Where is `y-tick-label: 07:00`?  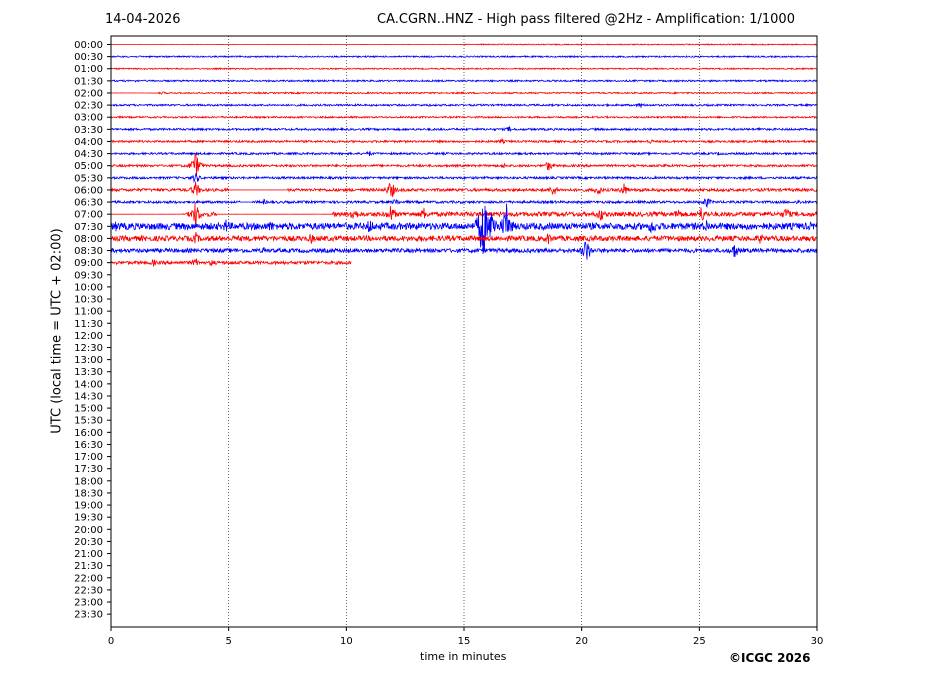 y-tick-label: 07:00 is located at coordinates (88, 215).